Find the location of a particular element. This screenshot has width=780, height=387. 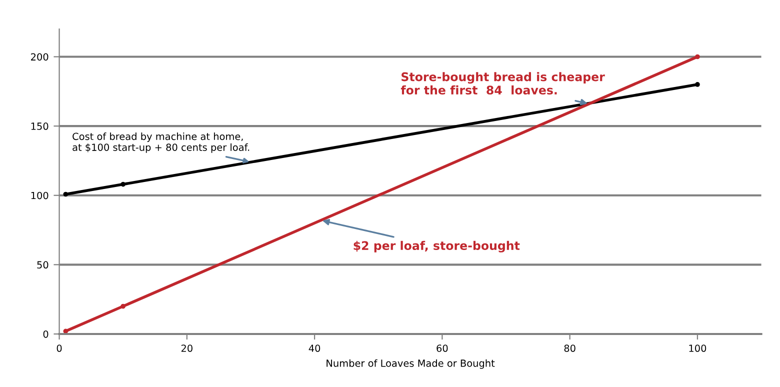

x-tick-label: 0 is located at coordinates (59, 348).